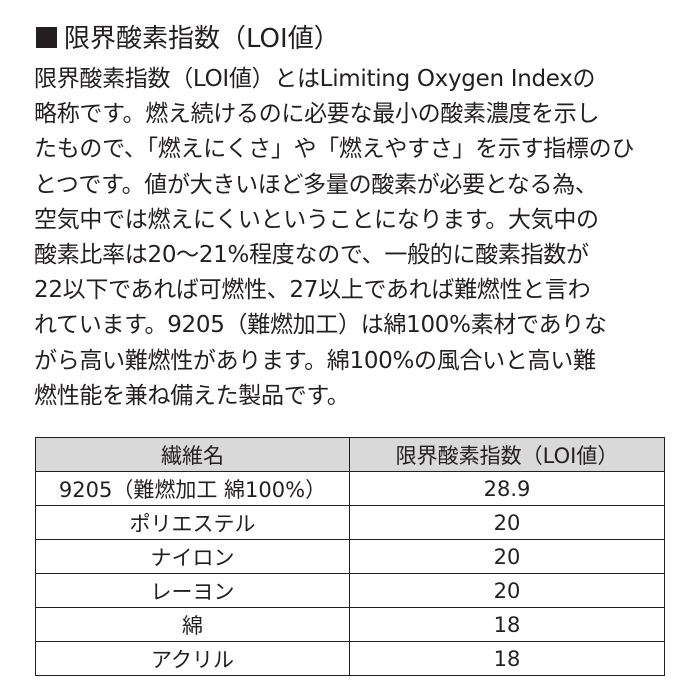 The width and height of the screenshot is (700, 700). Describe the element at coordinates (312, 290) in the screenshot. I see `paragraph-line: 22以下であれば可燃性、27以上であれば難燃性と言わ` at that location.